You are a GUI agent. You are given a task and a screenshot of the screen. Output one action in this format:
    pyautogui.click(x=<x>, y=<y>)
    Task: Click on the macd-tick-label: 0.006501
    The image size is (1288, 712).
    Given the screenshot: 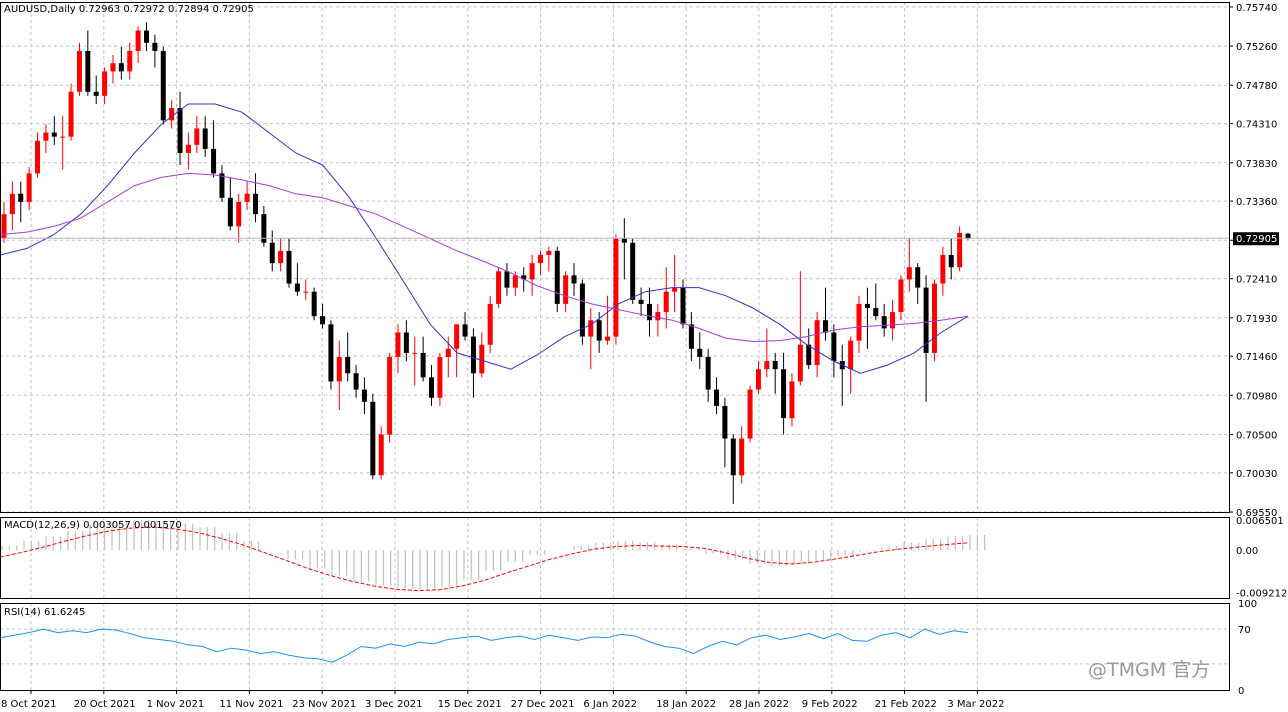 What is the action you would take?
    pyautogui.click(x=1260, y=521)
    